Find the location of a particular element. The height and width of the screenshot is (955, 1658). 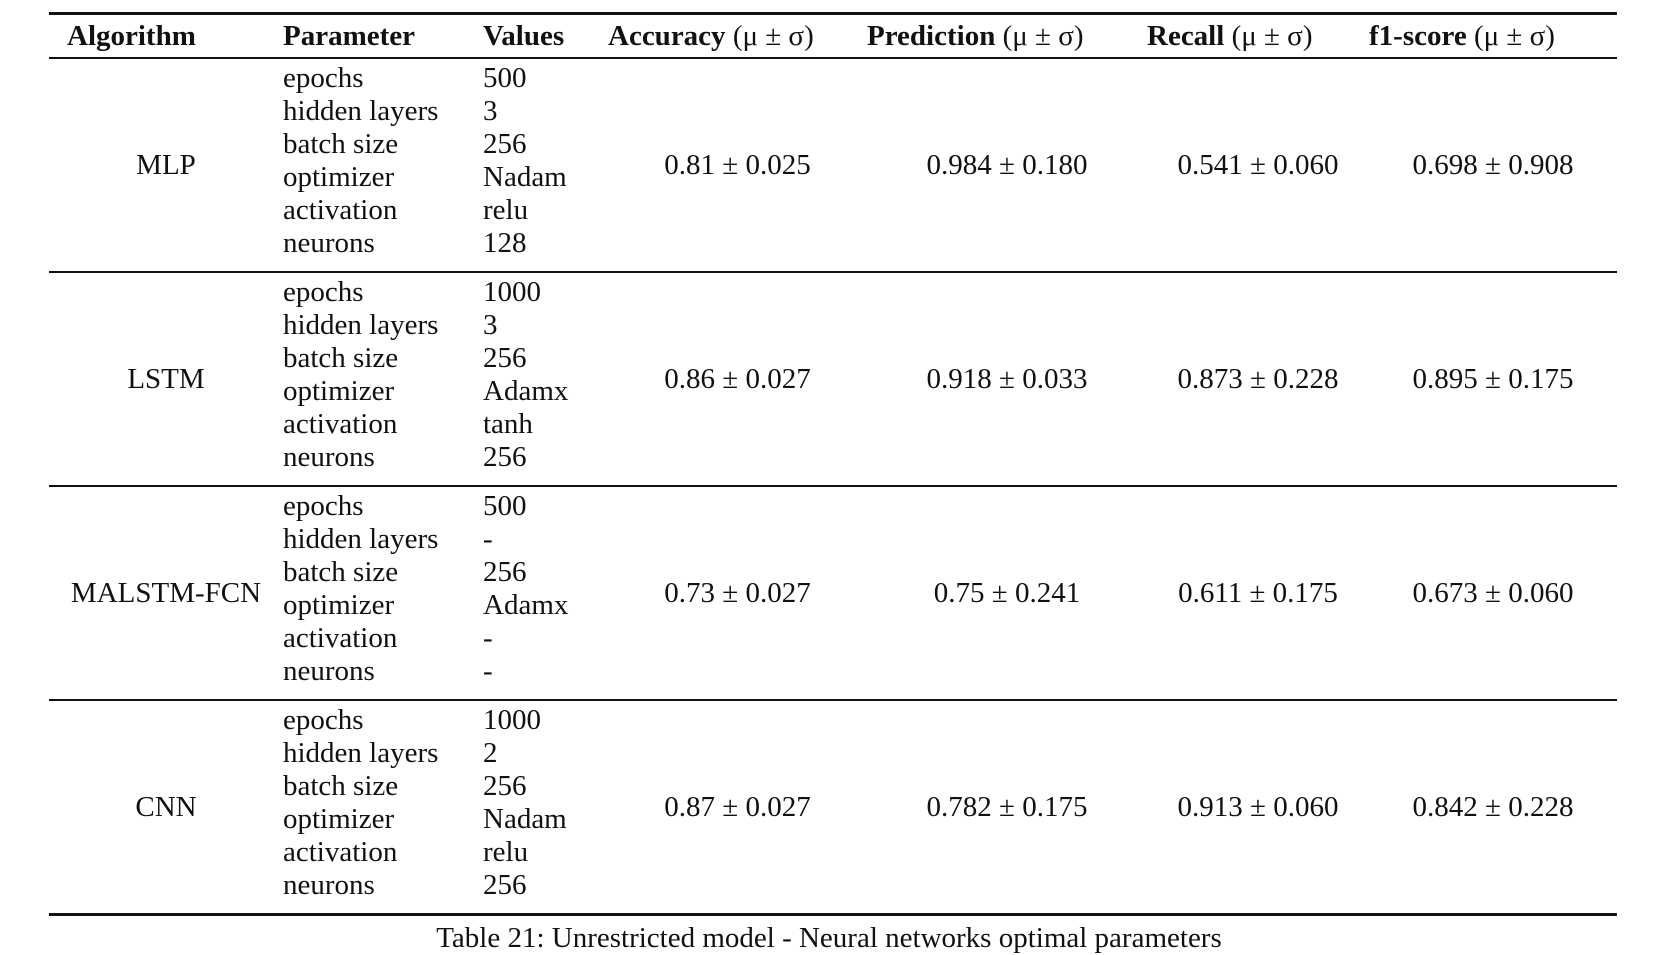

header-recall-label: Recall is located at coordinates (1186, 36).